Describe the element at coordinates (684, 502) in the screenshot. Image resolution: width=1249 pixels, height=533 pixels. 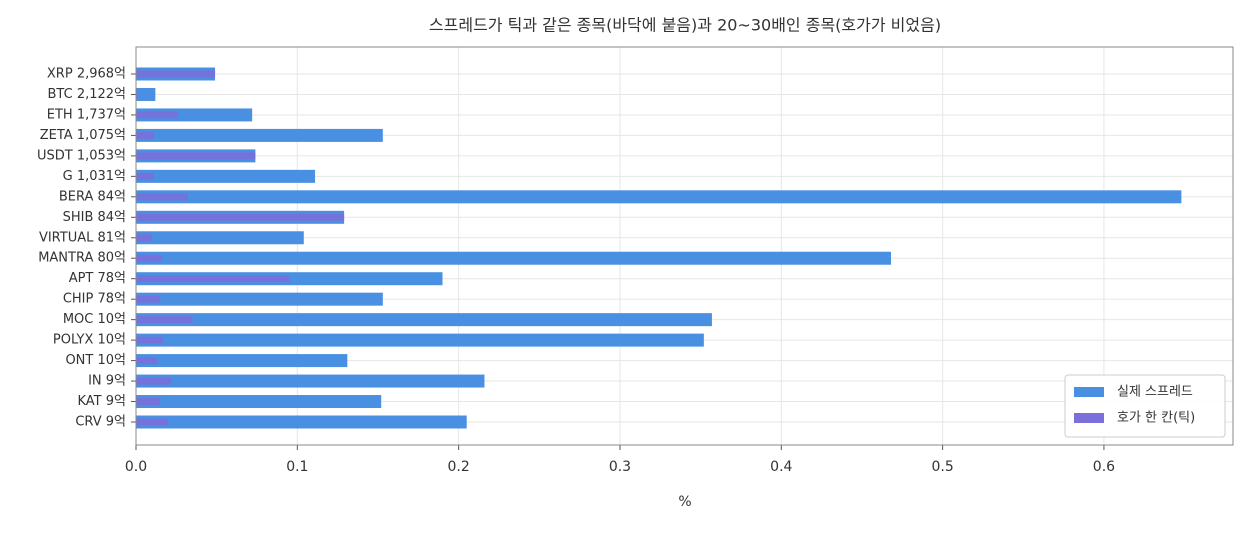
I see `x-axis-label: %` at that location.